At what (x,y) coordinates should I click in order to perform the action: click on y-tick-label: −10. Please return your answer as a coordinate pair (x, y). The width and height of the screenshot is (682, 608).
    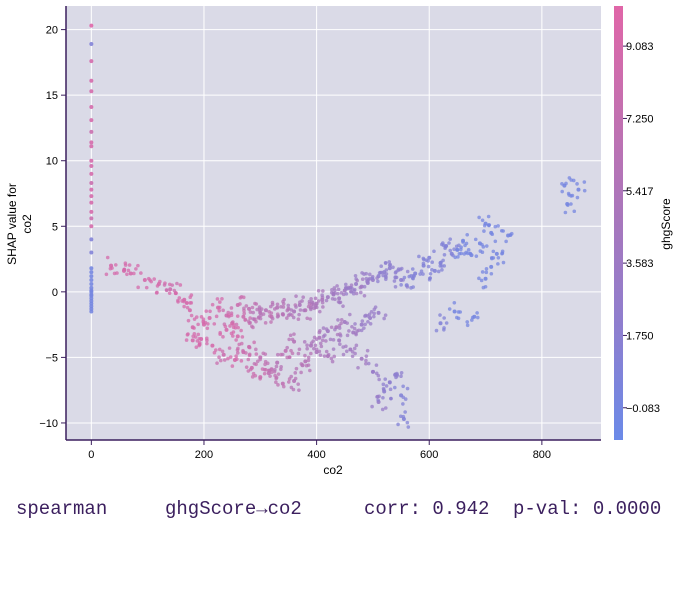
    Looking at the image, I should click on (48, 424).